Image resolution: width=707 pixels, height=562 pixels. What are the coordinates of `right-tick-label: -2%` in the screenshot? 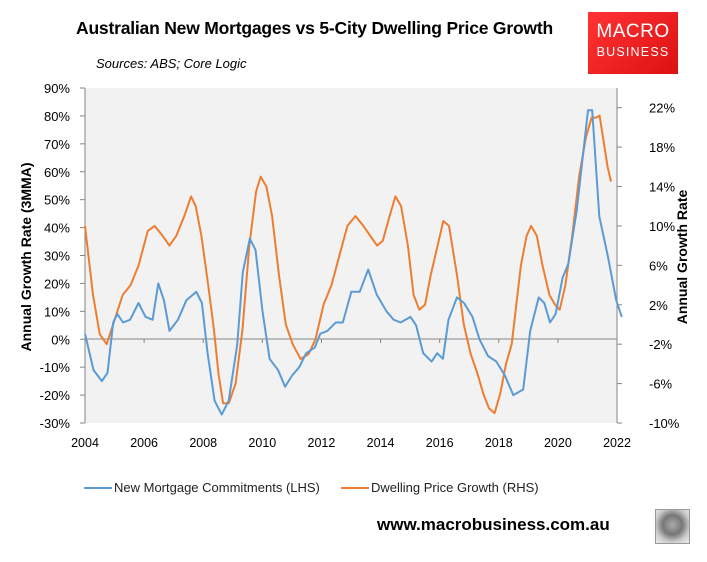 It's located at (661, 344).